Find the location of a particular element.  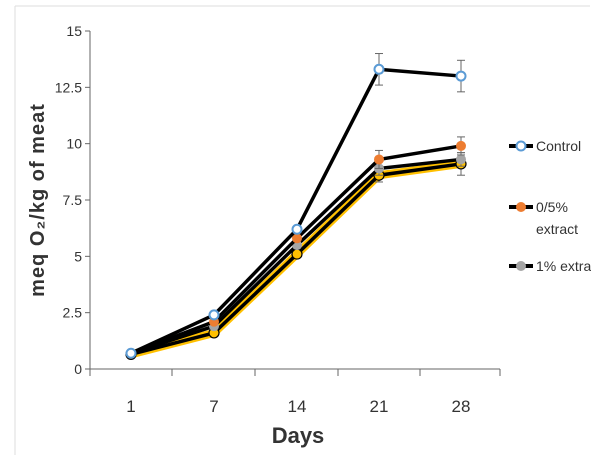

y-tick-label: 10 is located at coordinates (74, 144).